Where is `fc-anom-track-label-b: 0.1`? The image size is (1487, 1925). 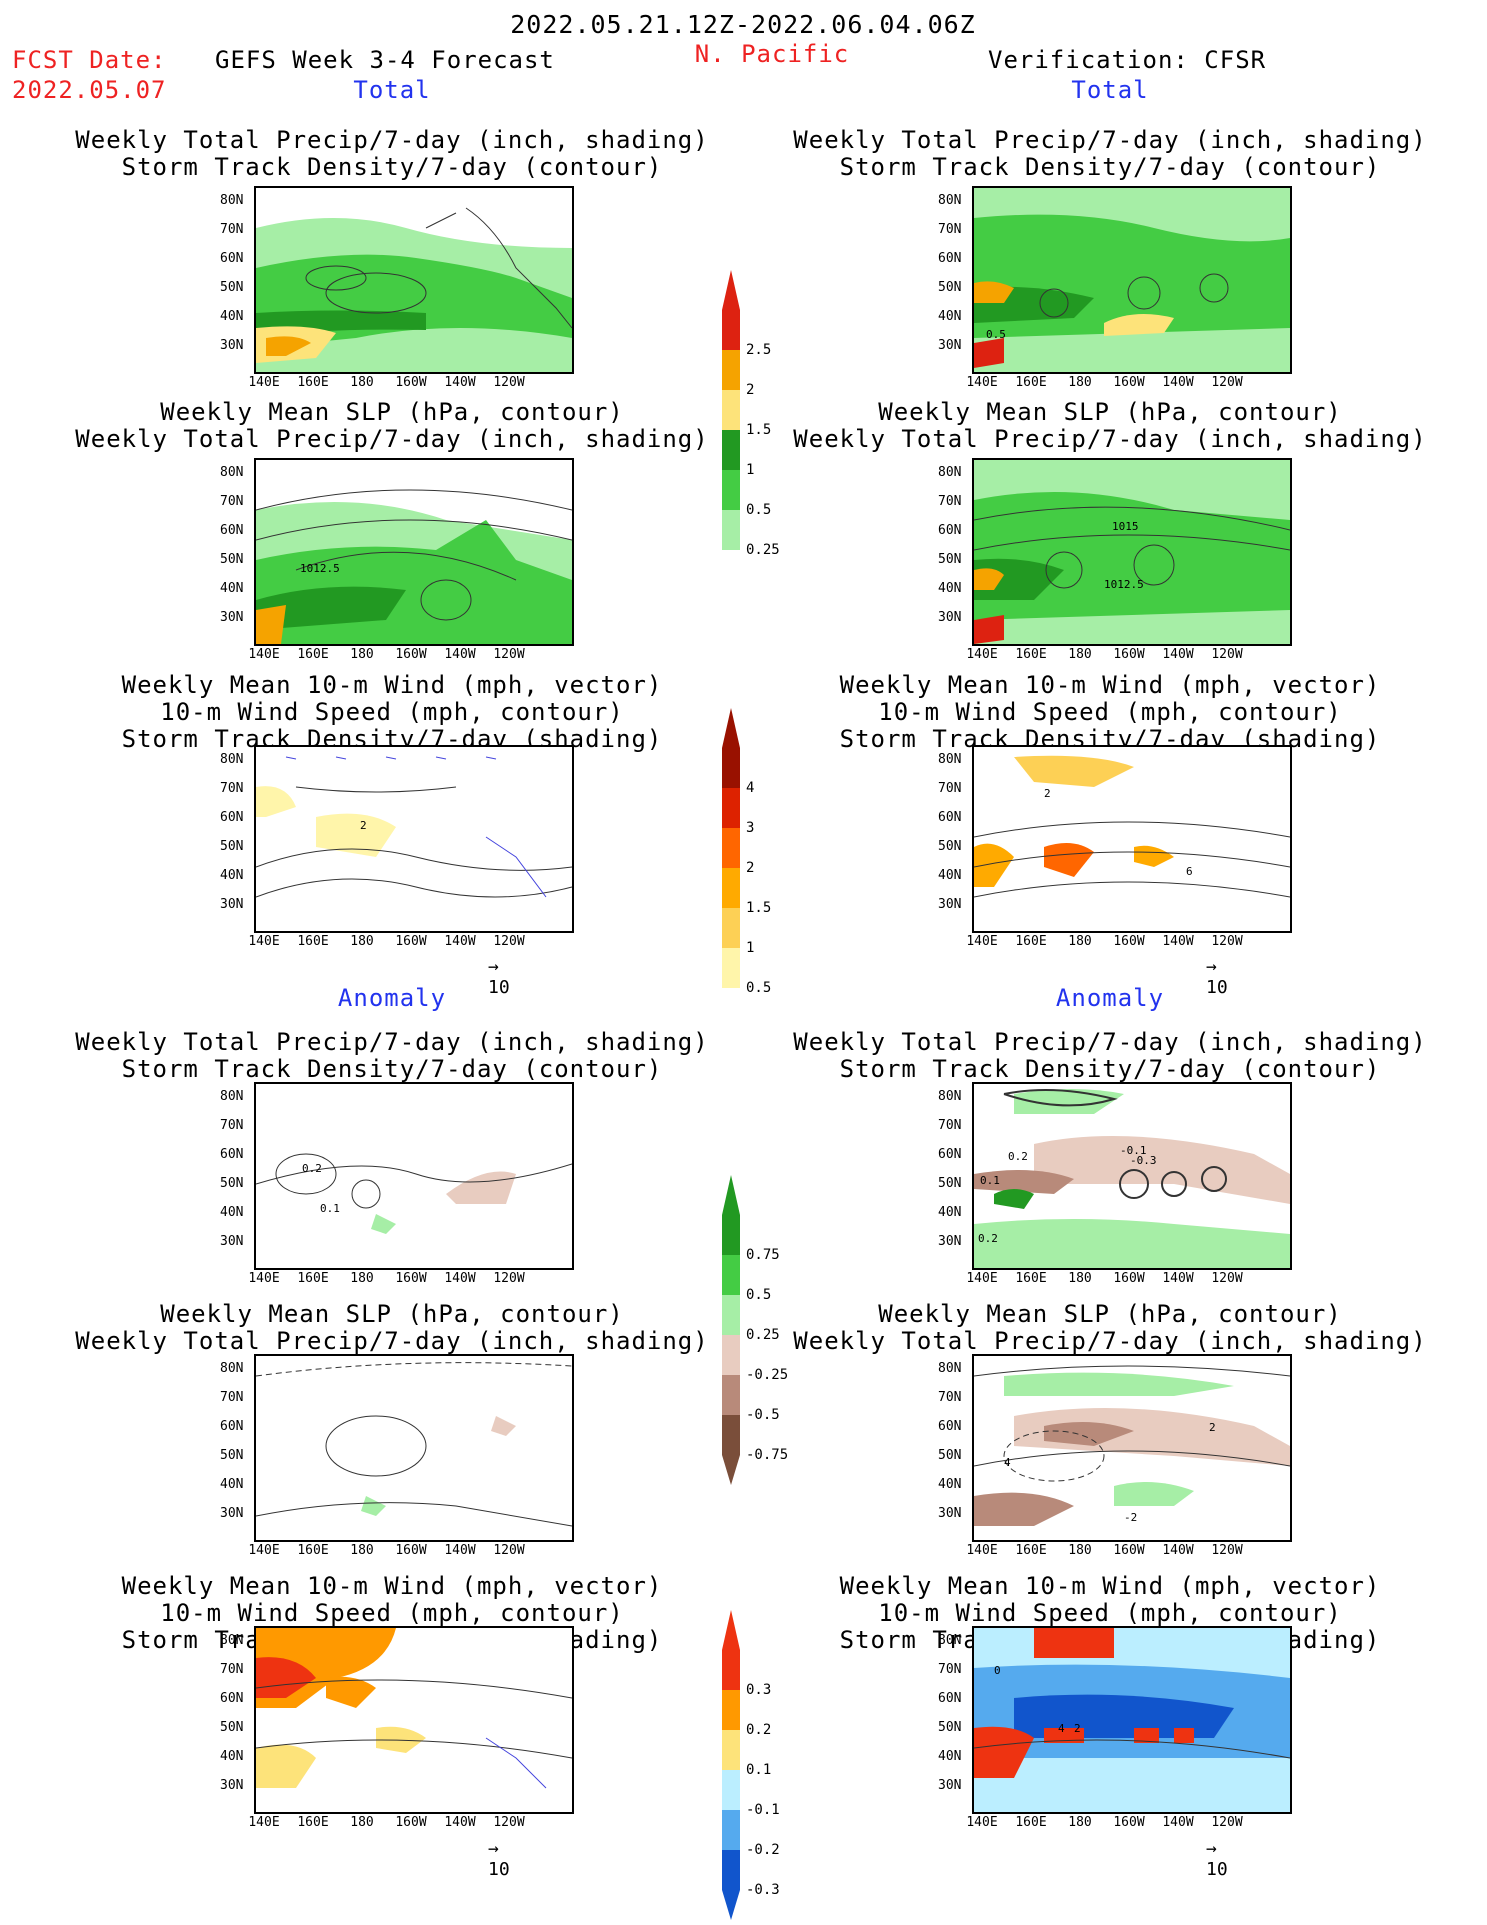 fc-anom-track-label-b: 0.1 is located at coordinates (330, 1208).